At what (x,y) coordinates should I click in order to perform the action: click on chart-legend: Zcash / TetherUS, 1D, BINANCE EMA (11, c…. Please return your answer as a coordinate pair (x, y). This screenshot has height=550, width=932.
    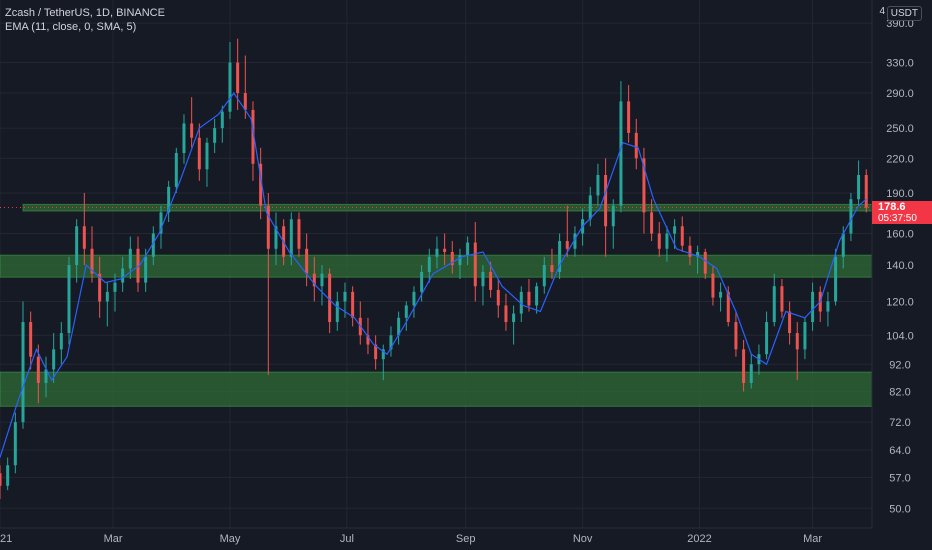
    Looking at the image, I should click on (85, 20).